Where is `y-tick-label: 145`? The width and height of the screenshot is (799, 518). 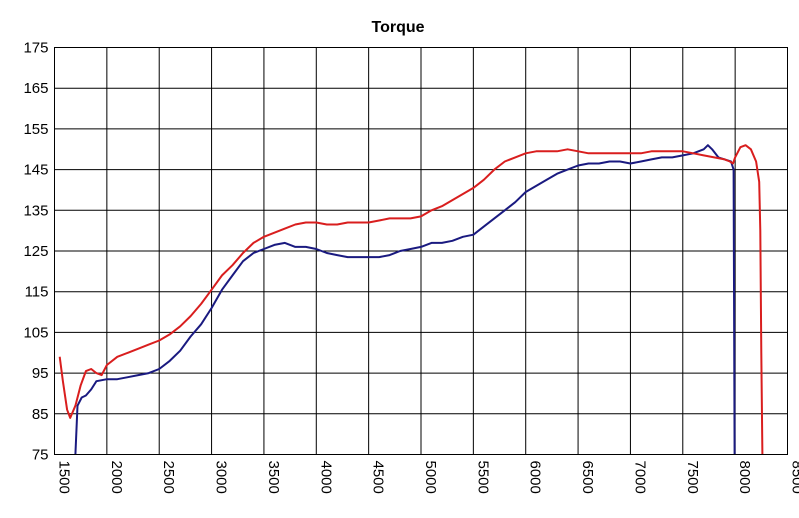 y-tick-label: 145 is located at coordinates (35, 170).